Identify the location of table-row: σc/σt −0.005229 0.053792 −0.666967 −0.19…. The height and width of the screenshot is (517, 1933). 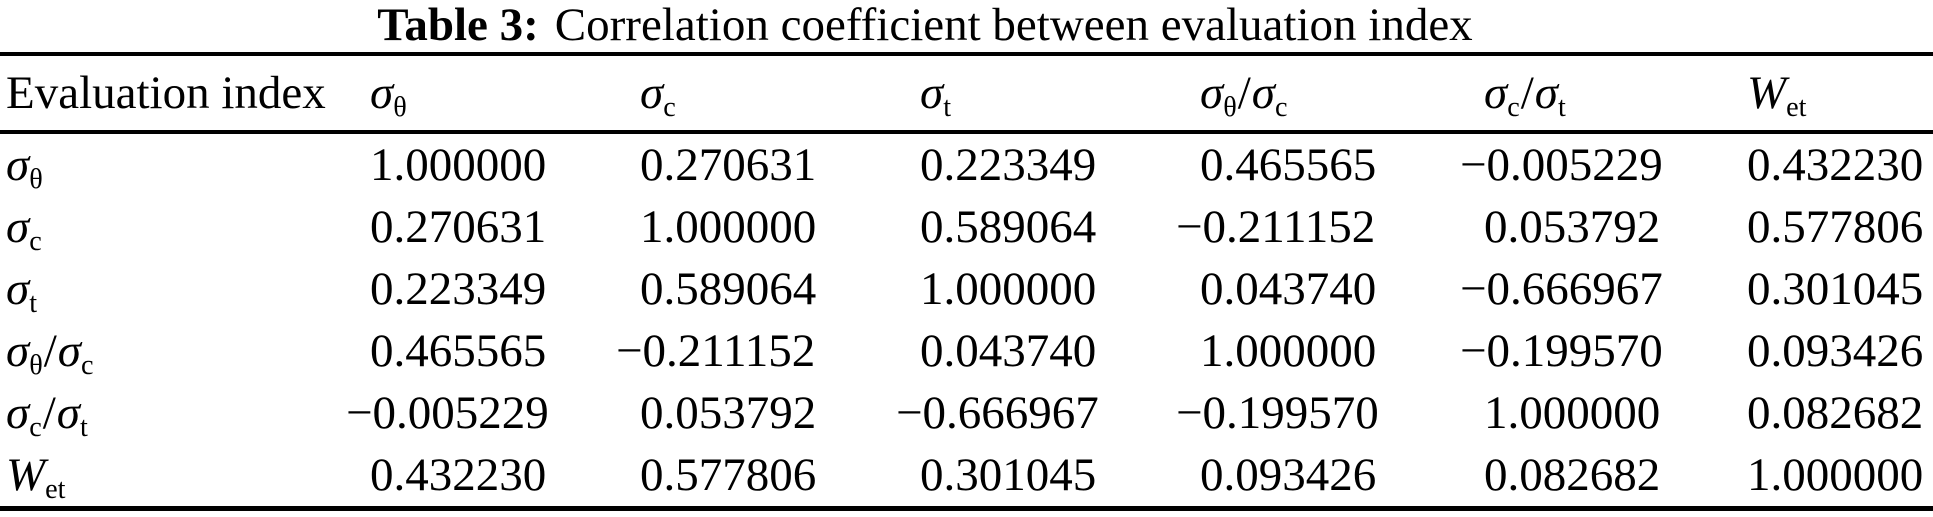
(966, 413).